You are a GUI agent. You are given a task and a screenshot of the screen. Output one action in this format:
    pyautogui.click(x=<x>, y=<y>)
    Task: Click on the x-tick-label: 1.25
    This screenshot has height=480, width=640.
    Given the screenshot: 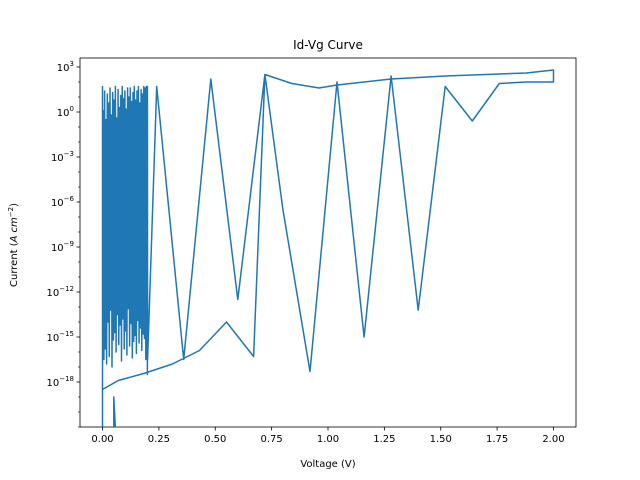 What is the action you would take?
    pyautogui.click(x=384, y=439)
    